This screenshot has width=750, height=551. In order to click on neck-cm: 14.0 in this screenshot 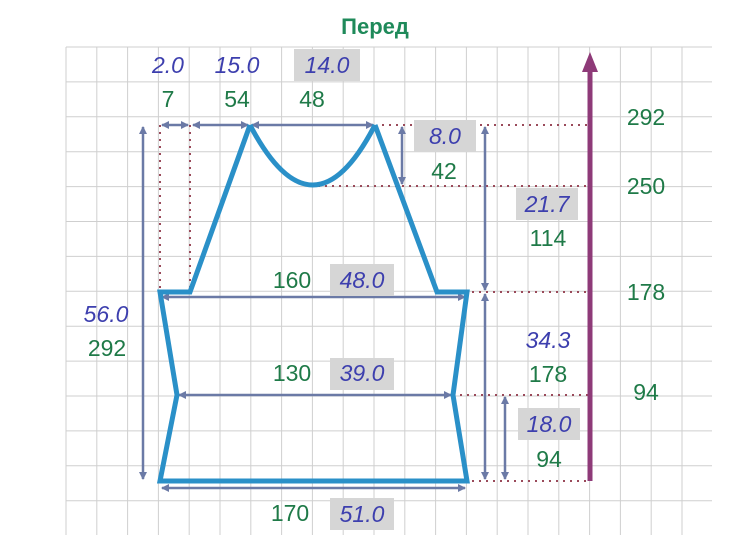, I will do `click(327, 65)`.